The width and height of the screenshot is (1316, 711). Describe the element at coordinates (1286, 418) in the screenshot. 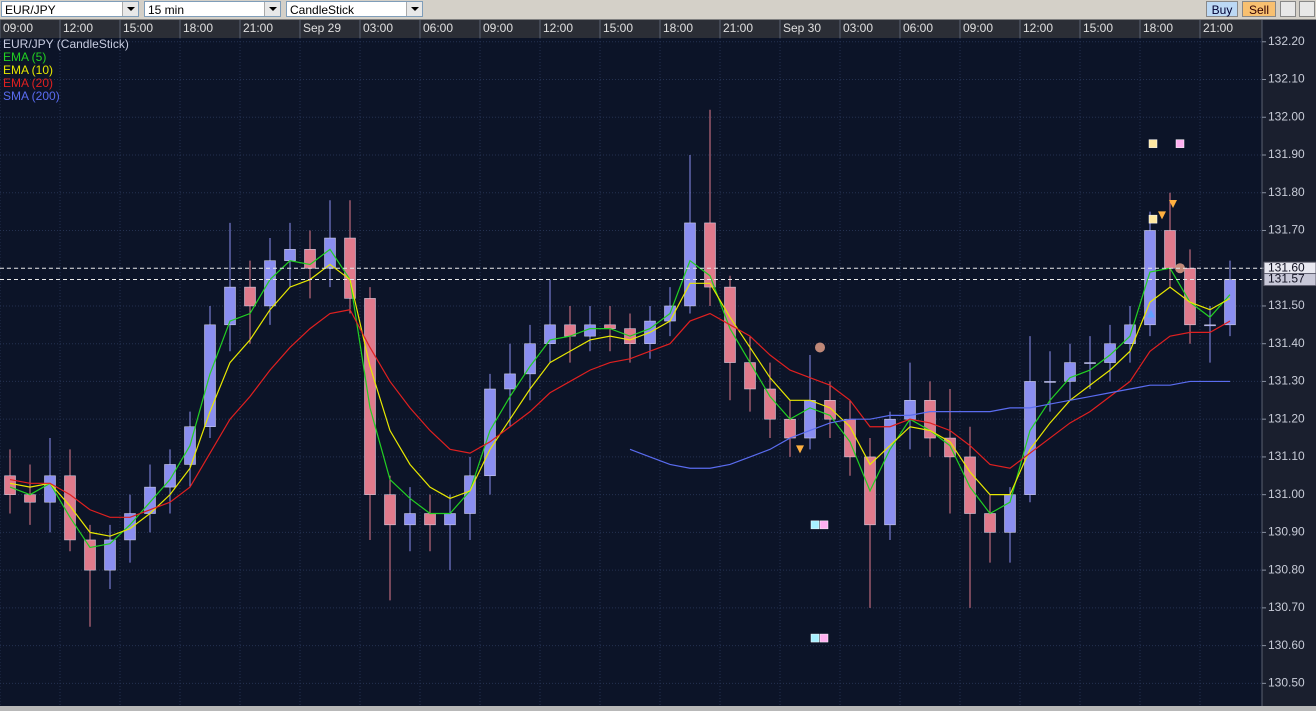

I see `y-tick-label: 131.20` at that location.